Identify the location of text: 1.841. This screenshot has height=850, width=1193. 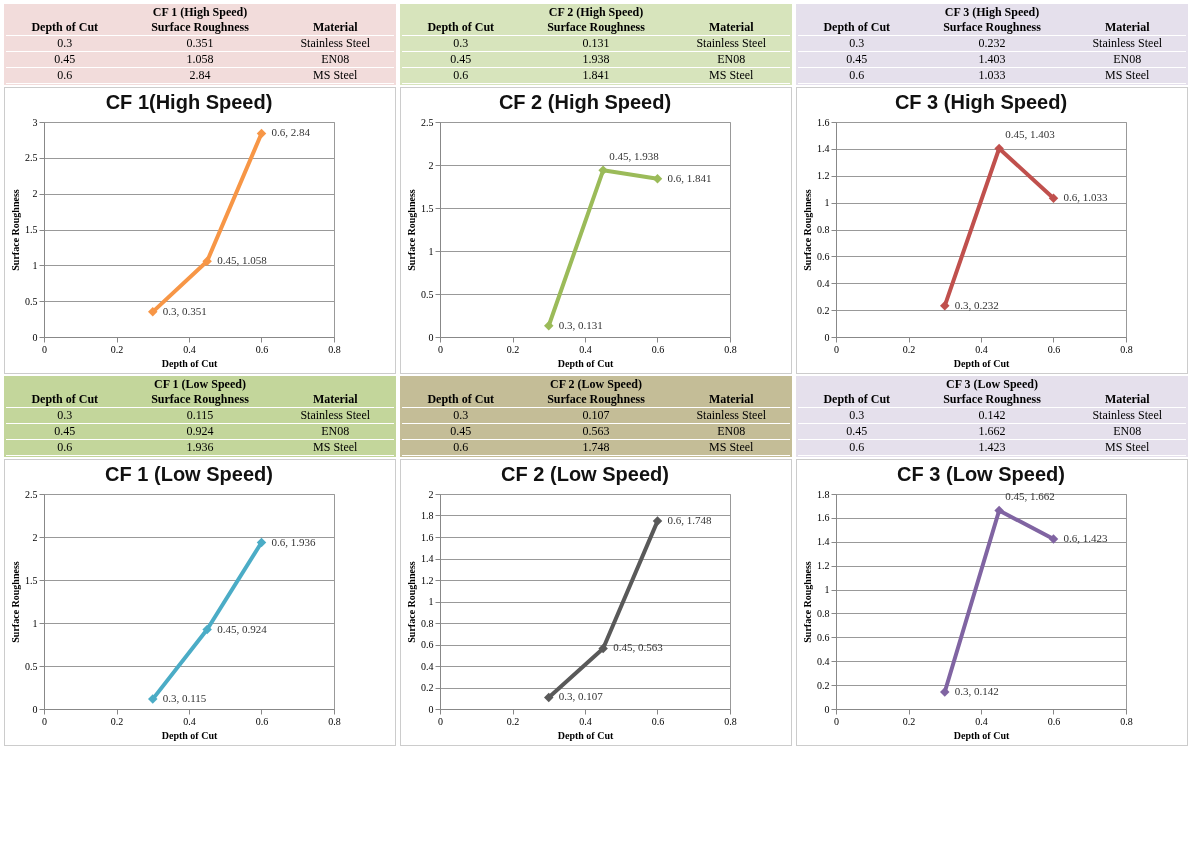
(596, 76).